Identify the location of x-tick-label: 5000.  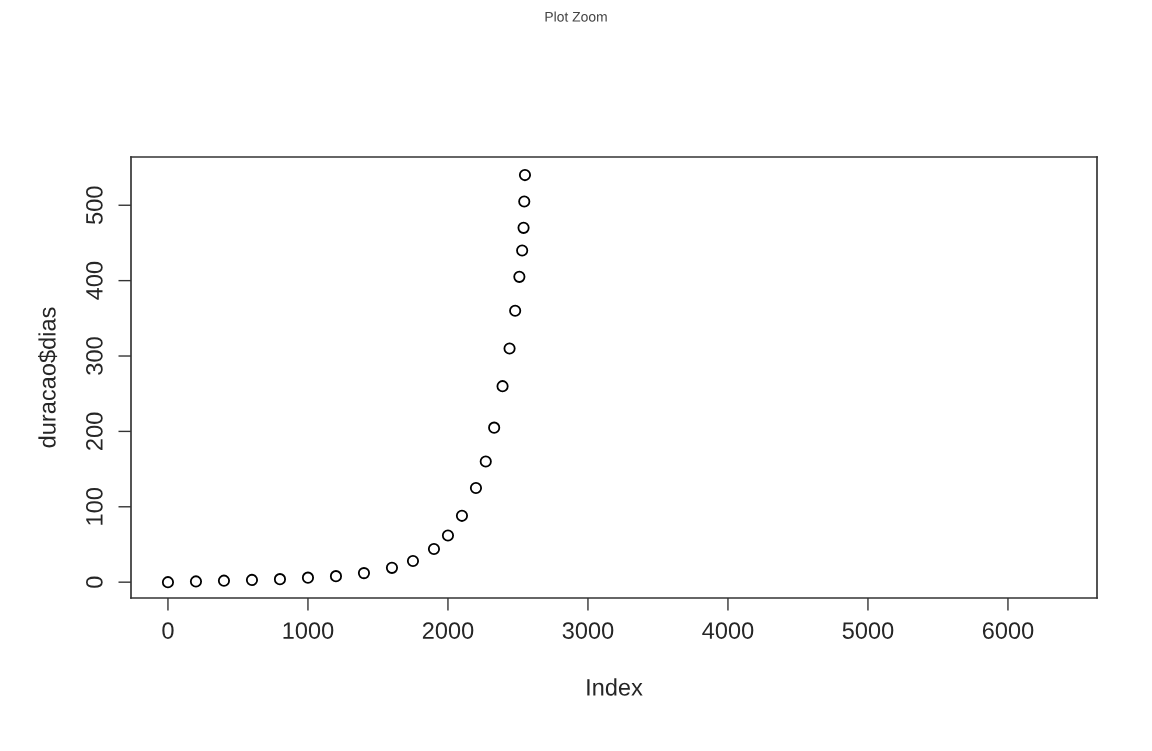
(868, 630).